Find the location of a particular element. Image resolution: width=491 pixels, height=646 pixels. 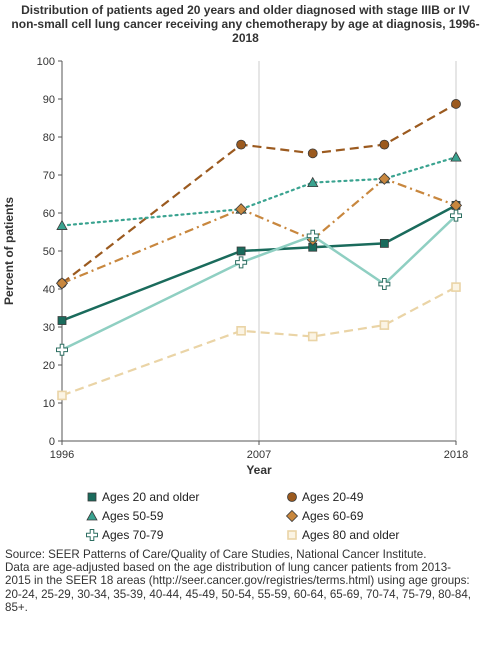

y-tick-label: 60 is located at coordinates (49, 214).